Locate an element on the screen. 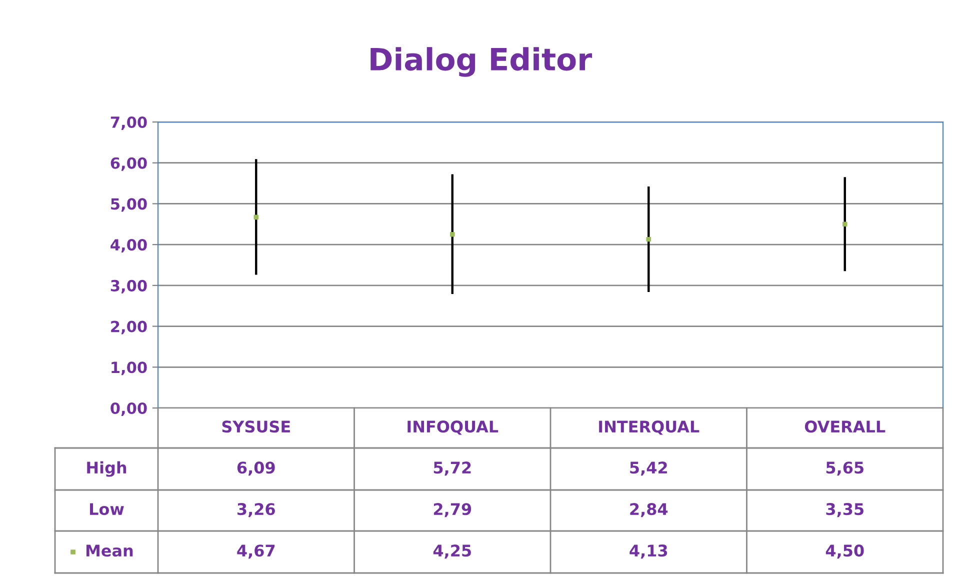 The width and height of the screenshot is (960, 579). y-tick-label: 3,00 is located at coordinates (128, 287).